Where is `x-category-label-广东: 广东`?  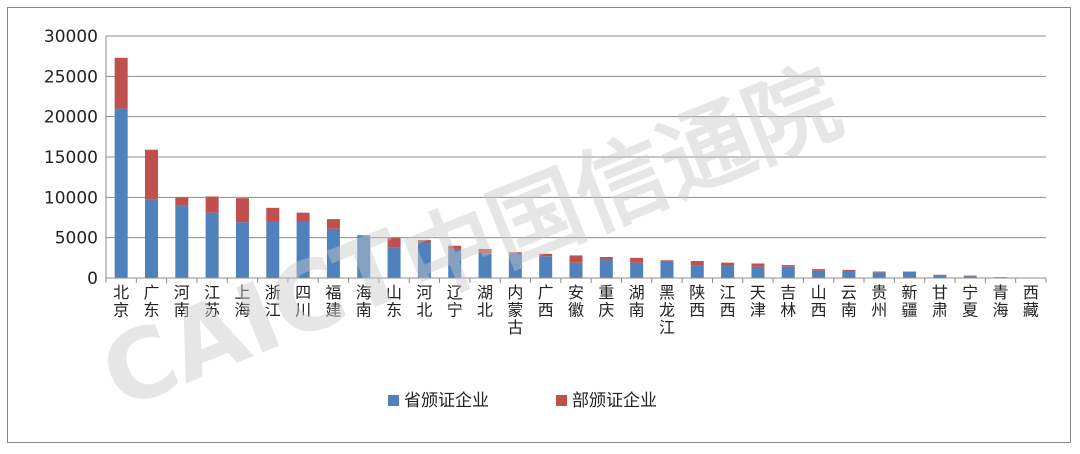 x-category-label-广东: 广东 is located at coordinates (151, 301).